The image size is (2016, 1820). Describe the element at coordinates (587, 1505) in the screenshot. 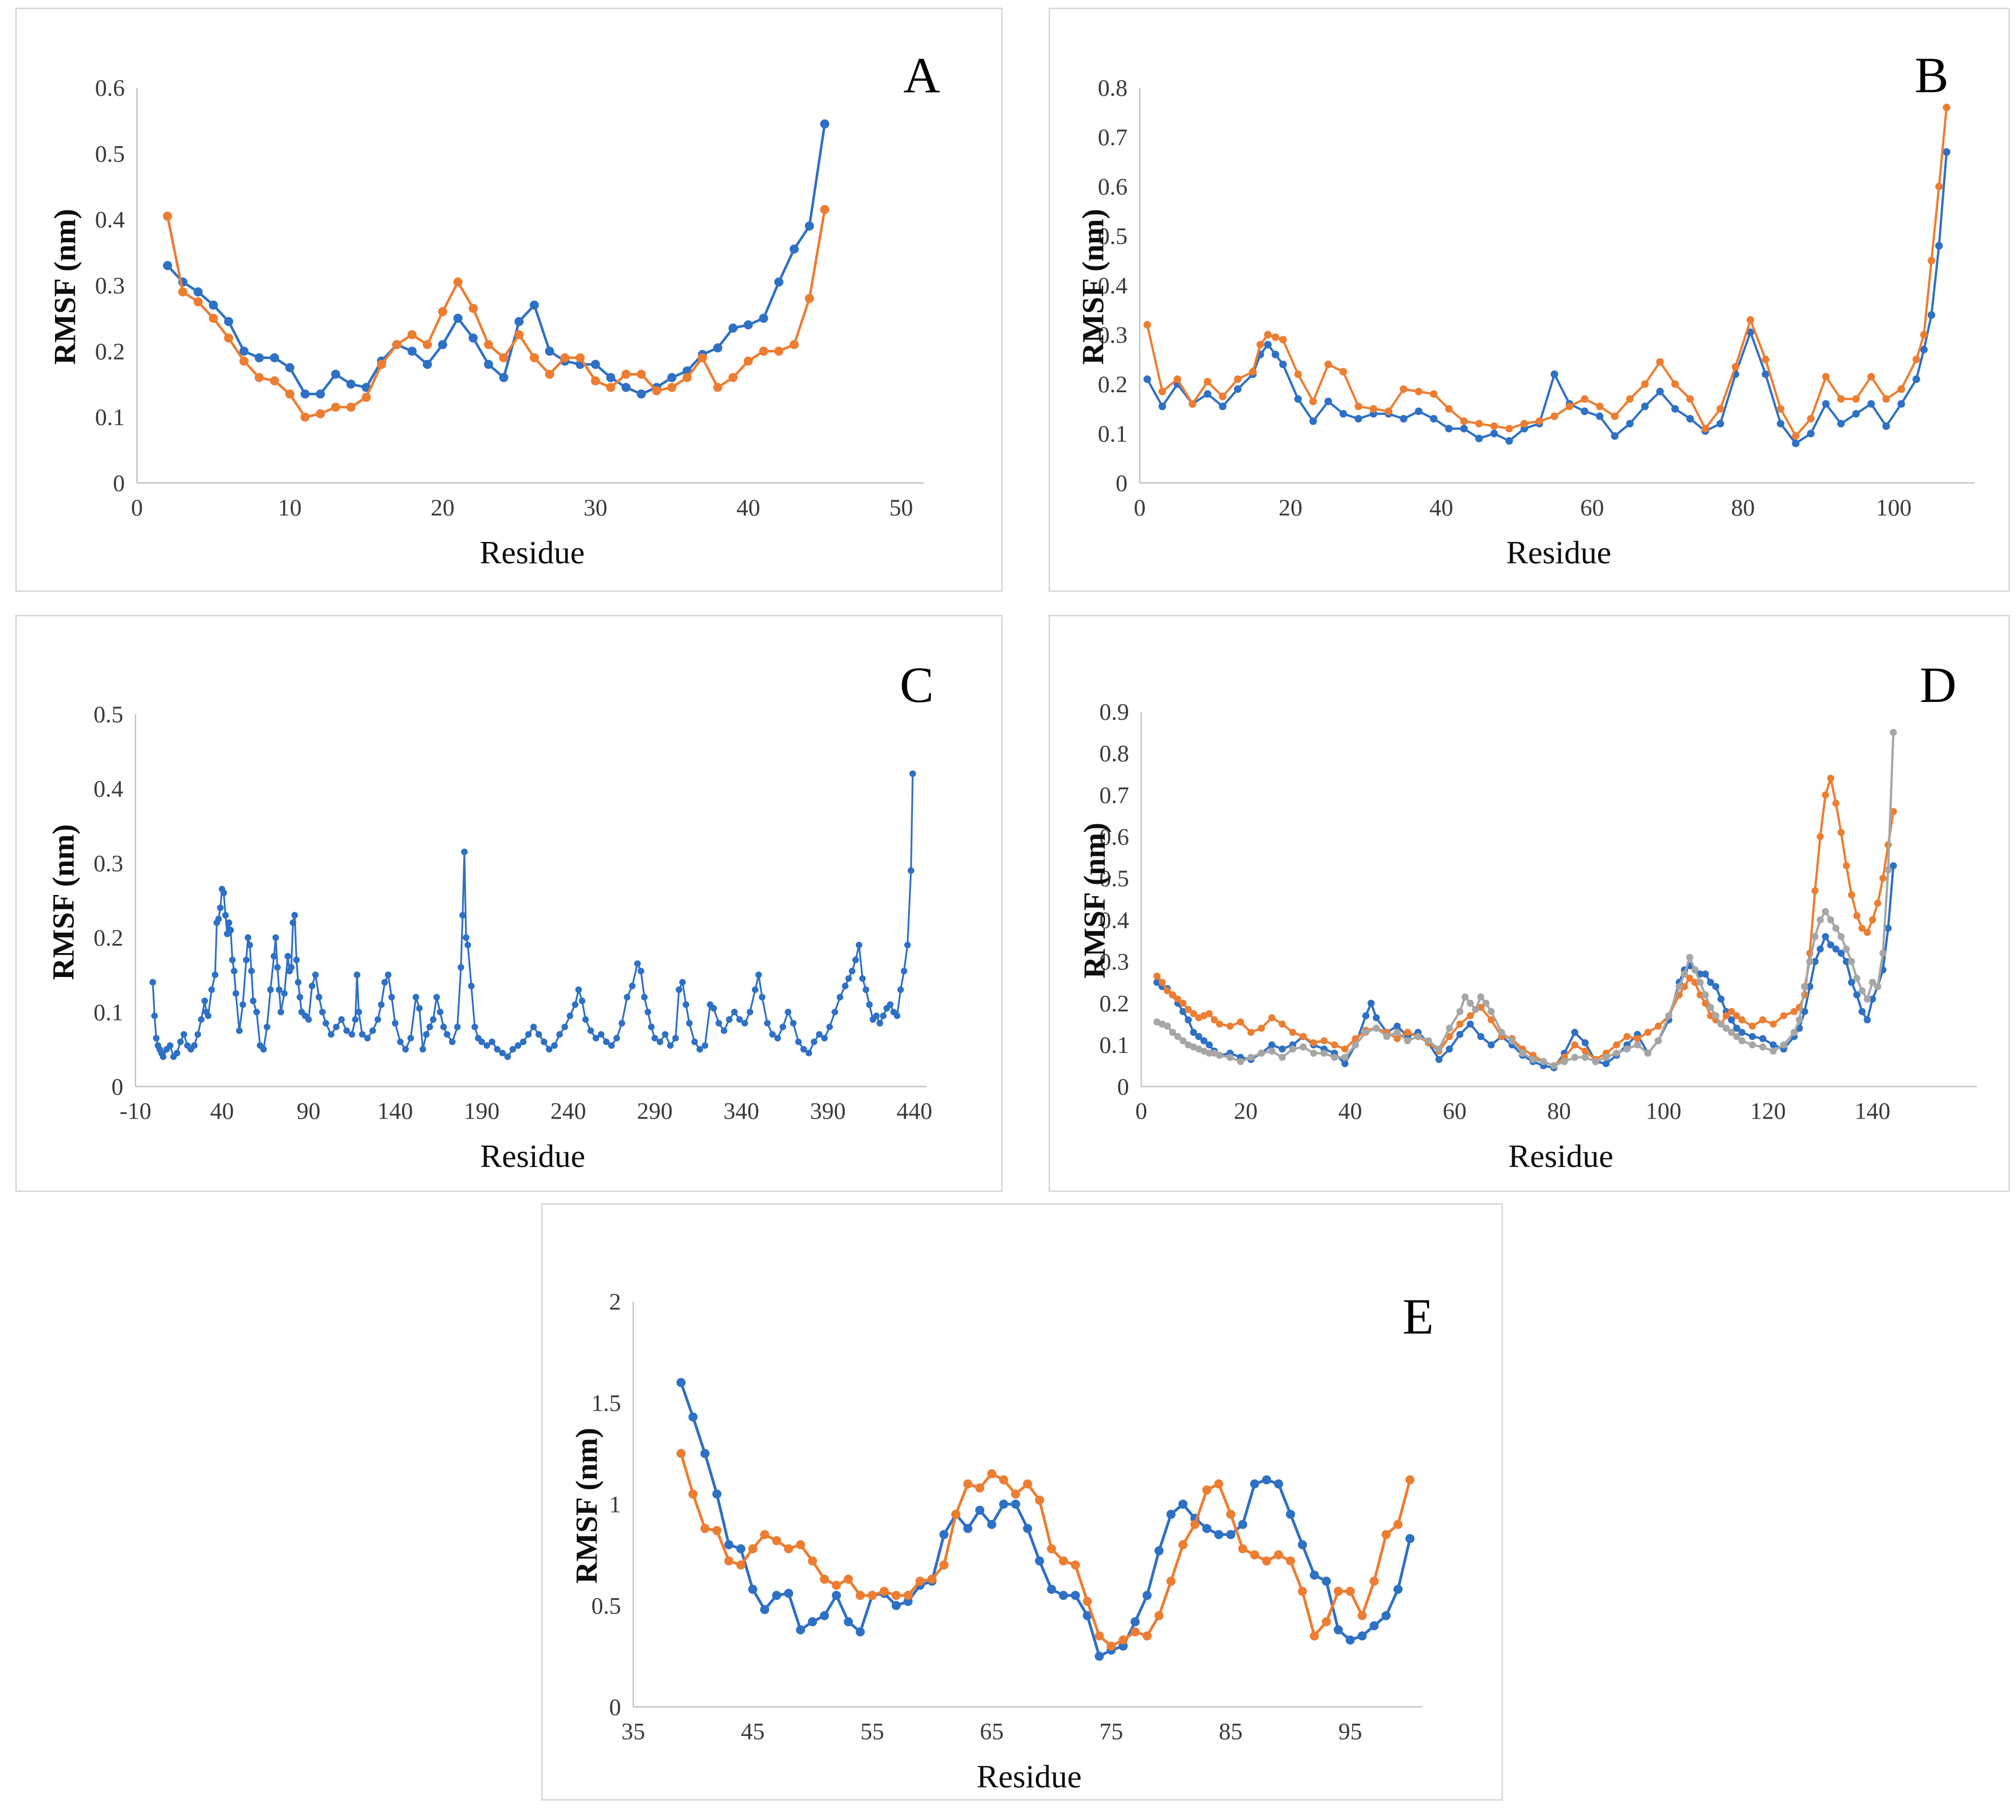

I see `panel-e-ylabel: RMSF (nm)` at that location.